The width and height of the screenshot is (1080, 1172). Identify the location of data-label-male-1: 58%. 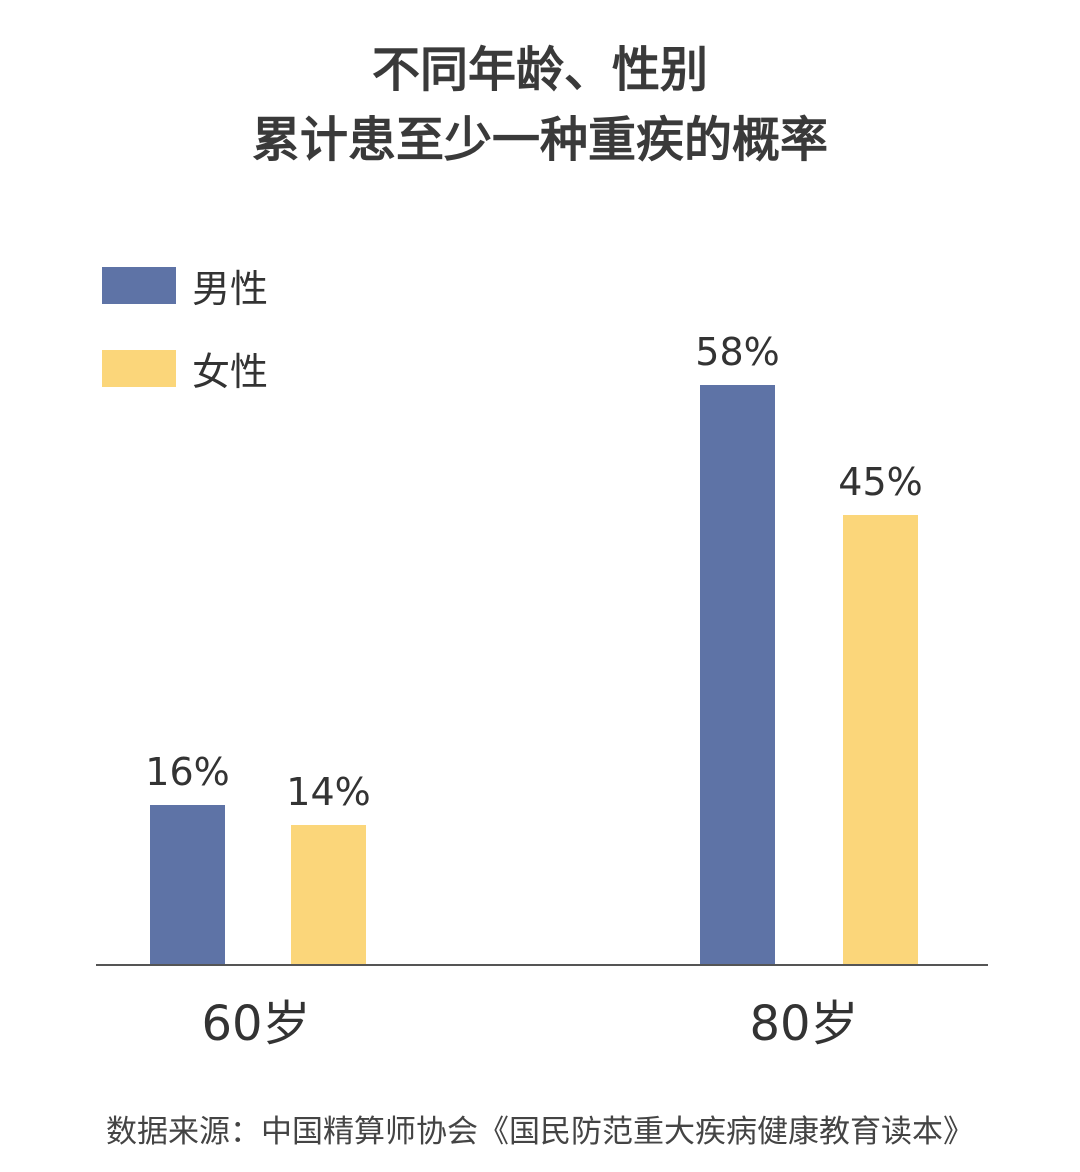
(737, 352).